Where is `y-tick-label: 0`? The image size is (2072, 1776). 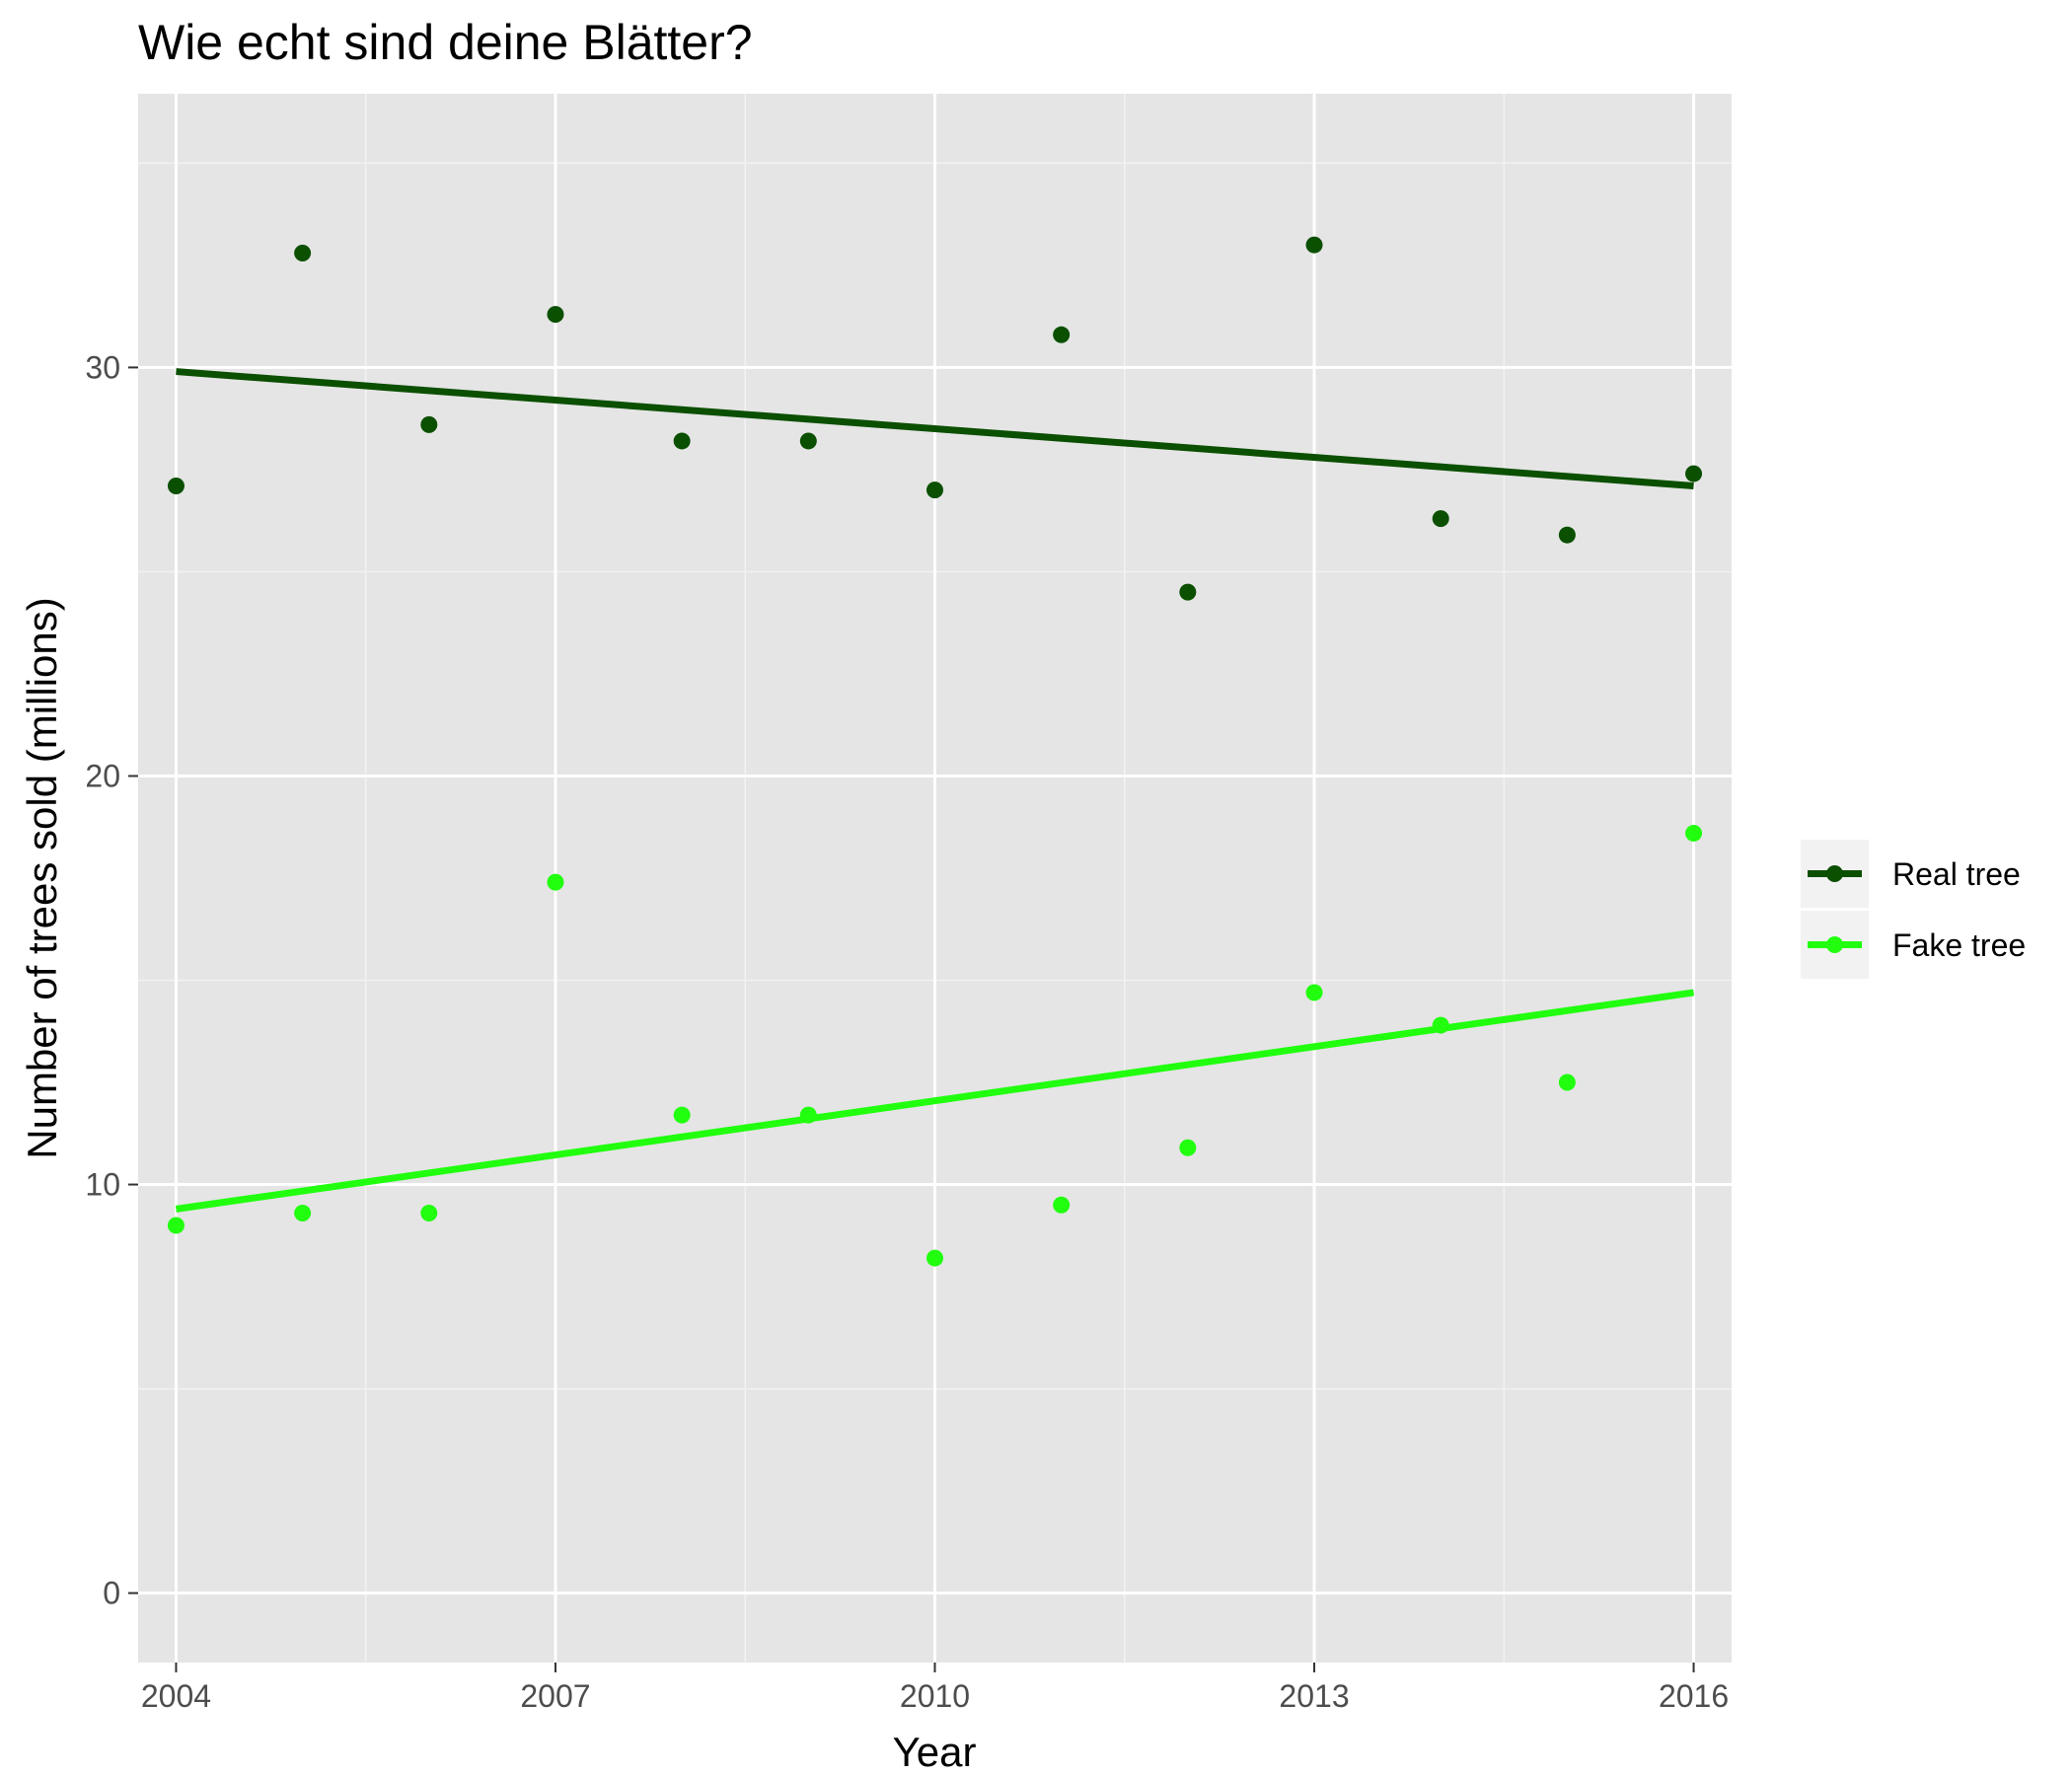 y-tick-label: 0 is located at coordinates (112, 1594).